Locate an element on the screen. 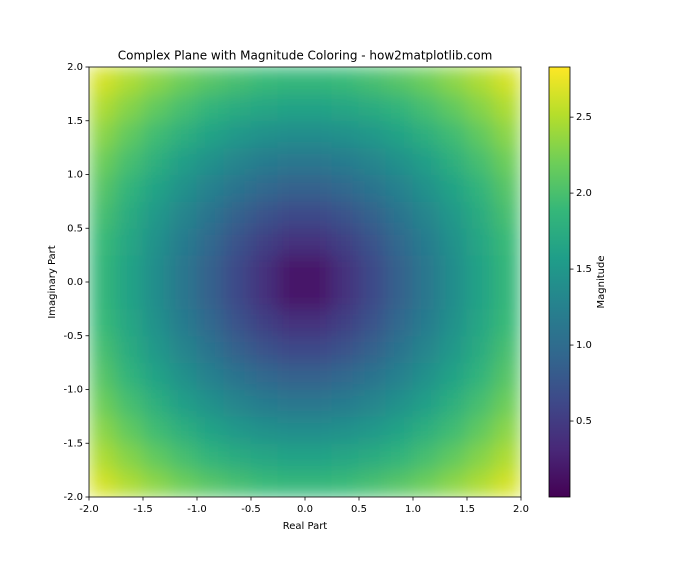 The image size is (700, 564). colorbar-tick-label: 1.0 is located at coordinates (584, 345).